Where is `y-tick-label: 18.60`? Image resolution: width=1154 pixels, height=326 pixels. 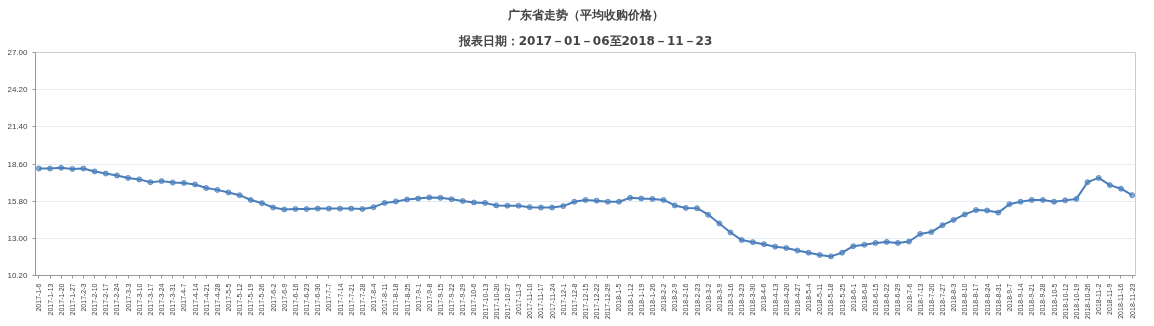 y-tick-label: 18.60 is located at coordinates (18, 164).